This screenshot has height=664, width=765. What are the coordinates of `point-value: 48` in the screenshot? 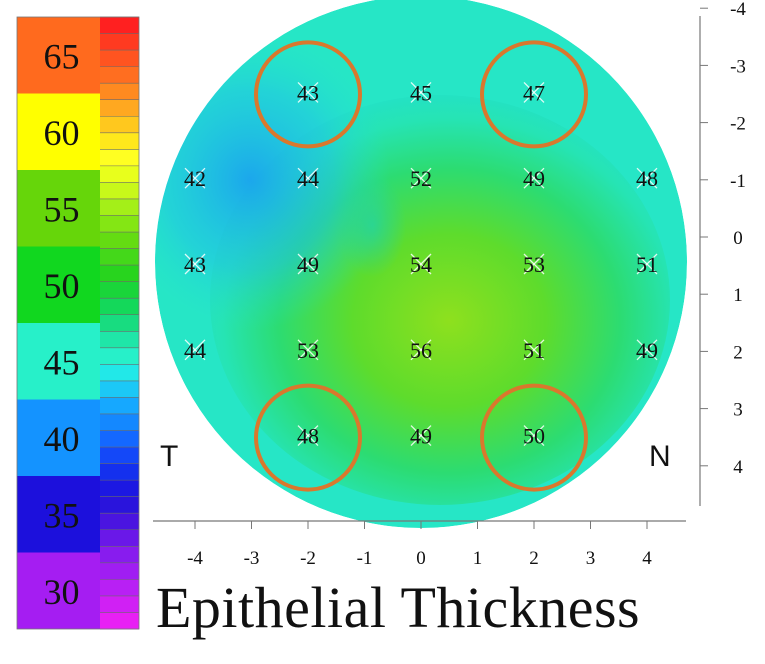 It's located at (647, 178).